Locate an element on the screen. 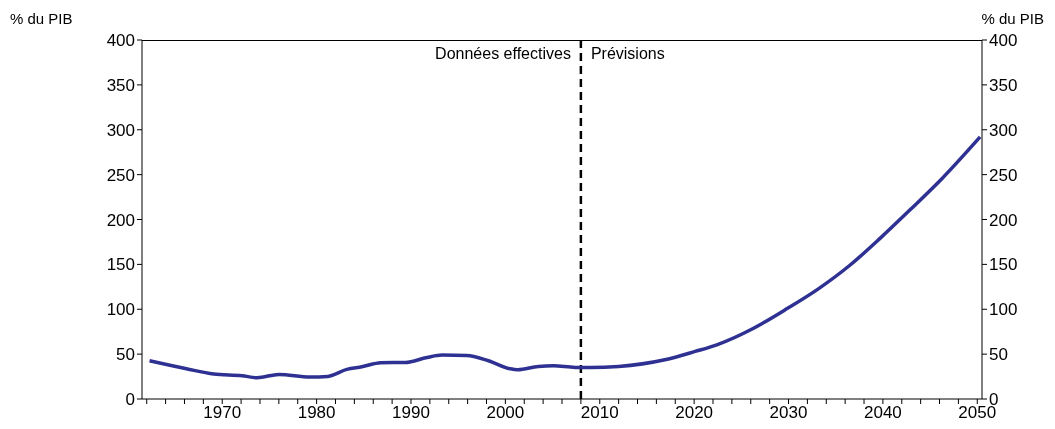 Image resolution: width=1055 pixels, height=429 pixels. y-tick-label: 400 is located at coordinates (120, 41).